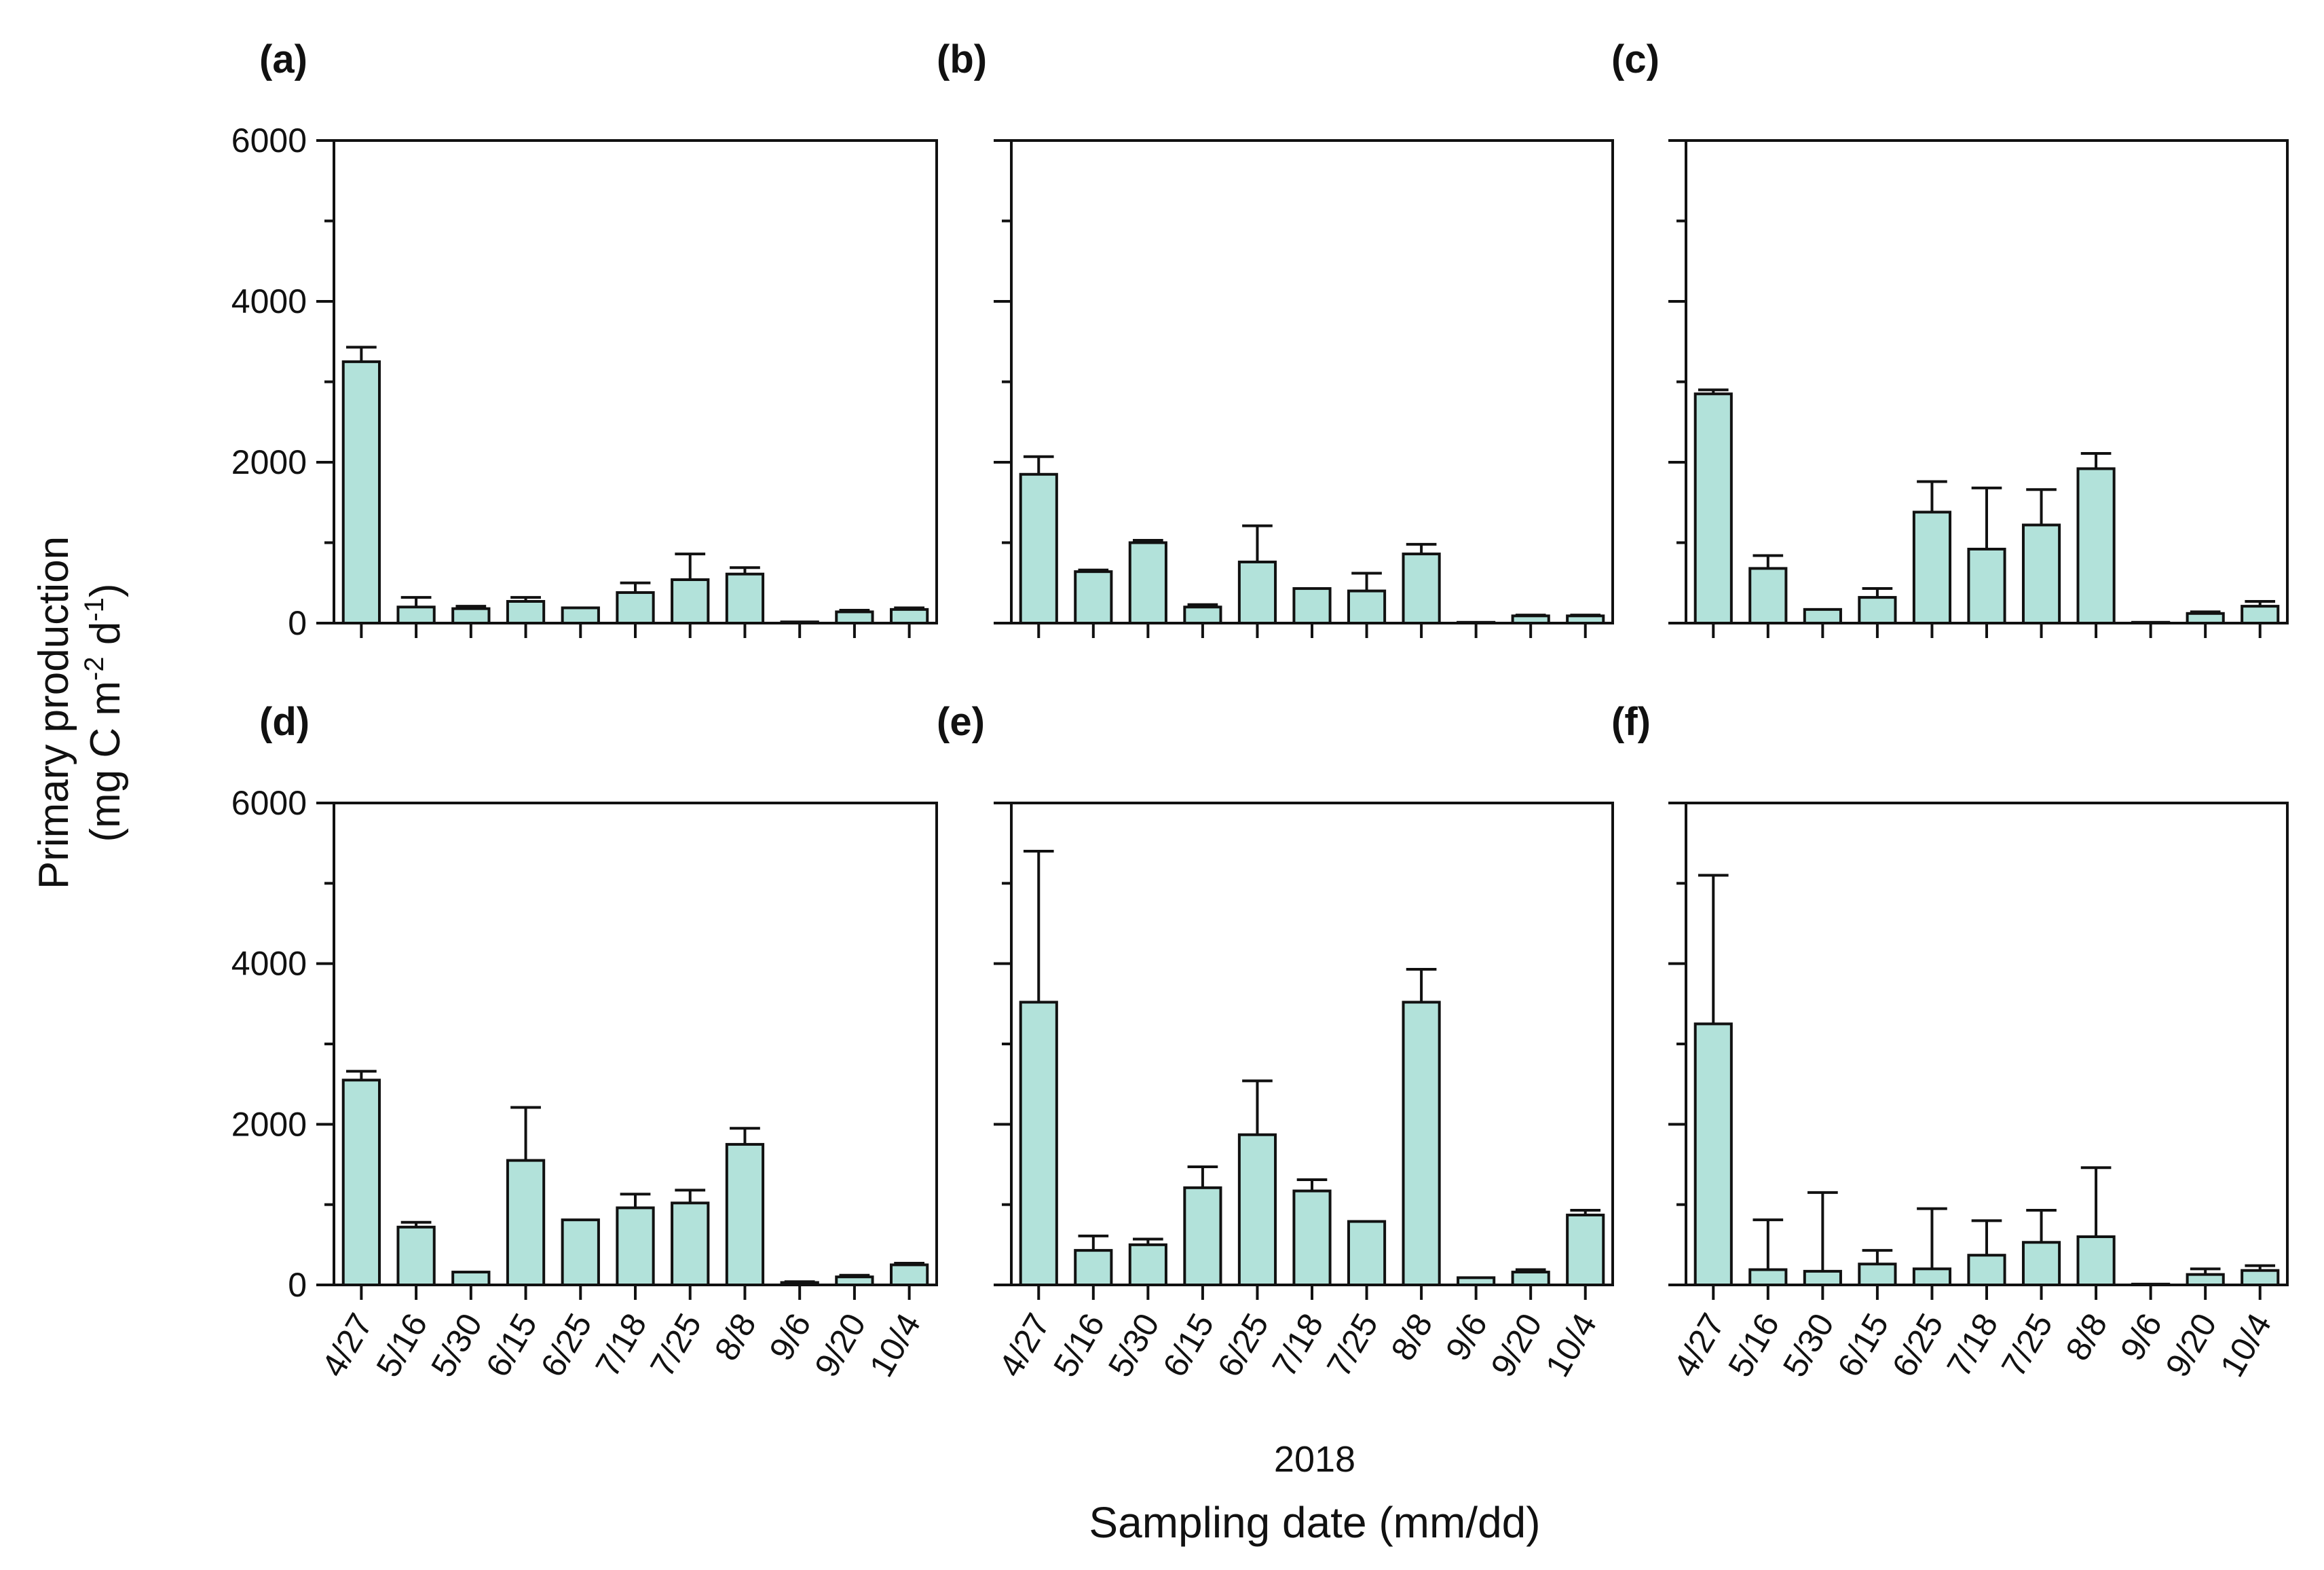  What do you see at coordinates (284, 722) in the screenshot?
I see `panel-label: (d)` at bounding box center [284, 722].